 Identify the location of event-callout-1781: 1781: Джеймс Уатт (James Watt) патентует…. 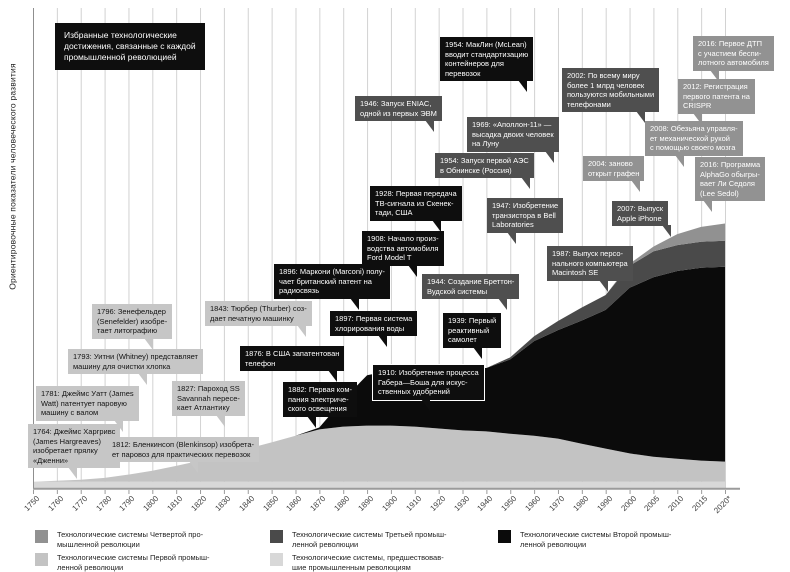
(87, 409).